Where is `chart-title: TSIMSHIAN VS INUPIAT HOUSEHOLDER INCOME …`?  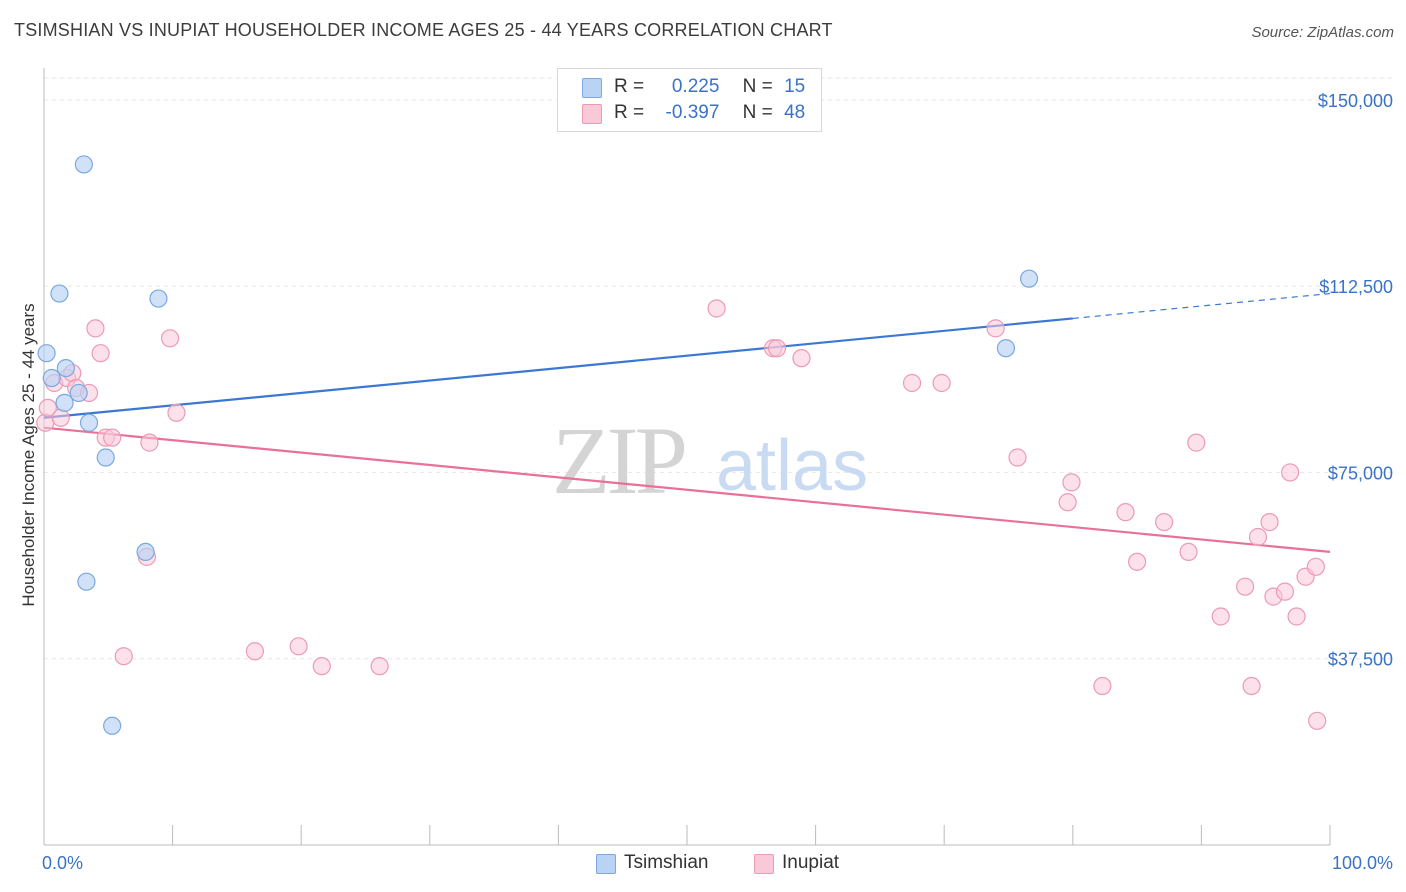 chart-title: TSIMSHIAN VS INUPIAT HOUSEHOLDER INCOME … is located at coordinates (423, 30).